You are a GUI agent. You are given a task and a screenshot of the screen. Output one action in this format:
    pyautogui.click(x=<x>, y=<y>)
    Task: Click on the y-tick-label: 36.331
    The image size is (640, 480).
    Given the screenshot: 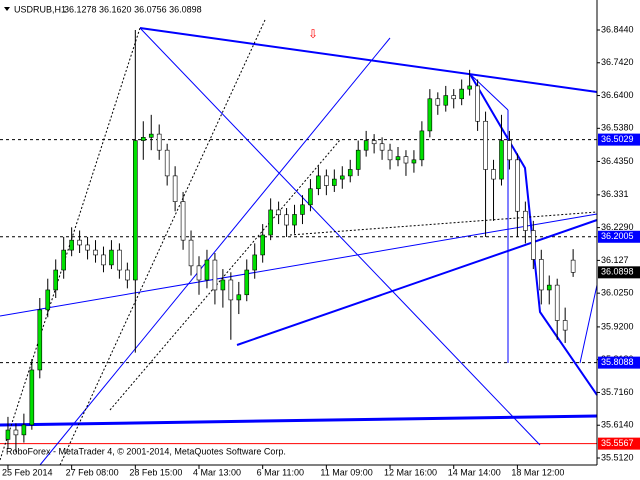 What is the action you would take?
    pyautogui.click(x=615, y=194)
    